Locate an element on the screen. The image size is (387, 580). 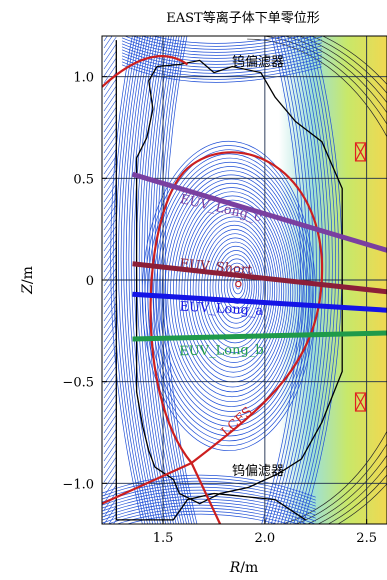
diagnostic-markers is located at coordinates (360, 277).